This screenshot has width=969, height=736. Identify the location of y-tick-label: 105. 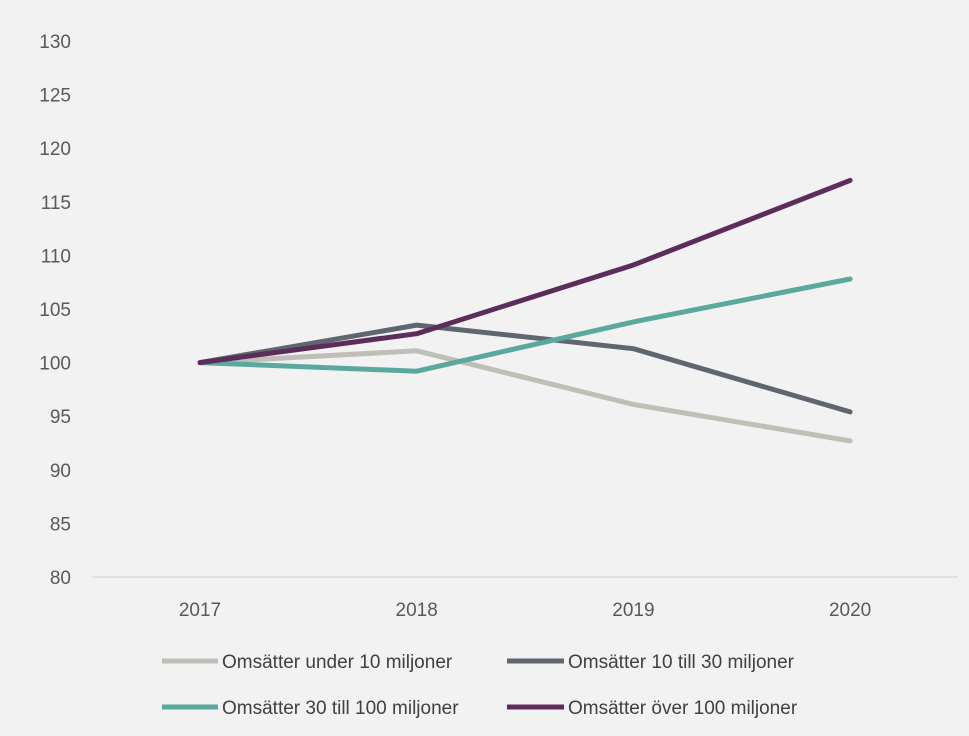
(55, 310).